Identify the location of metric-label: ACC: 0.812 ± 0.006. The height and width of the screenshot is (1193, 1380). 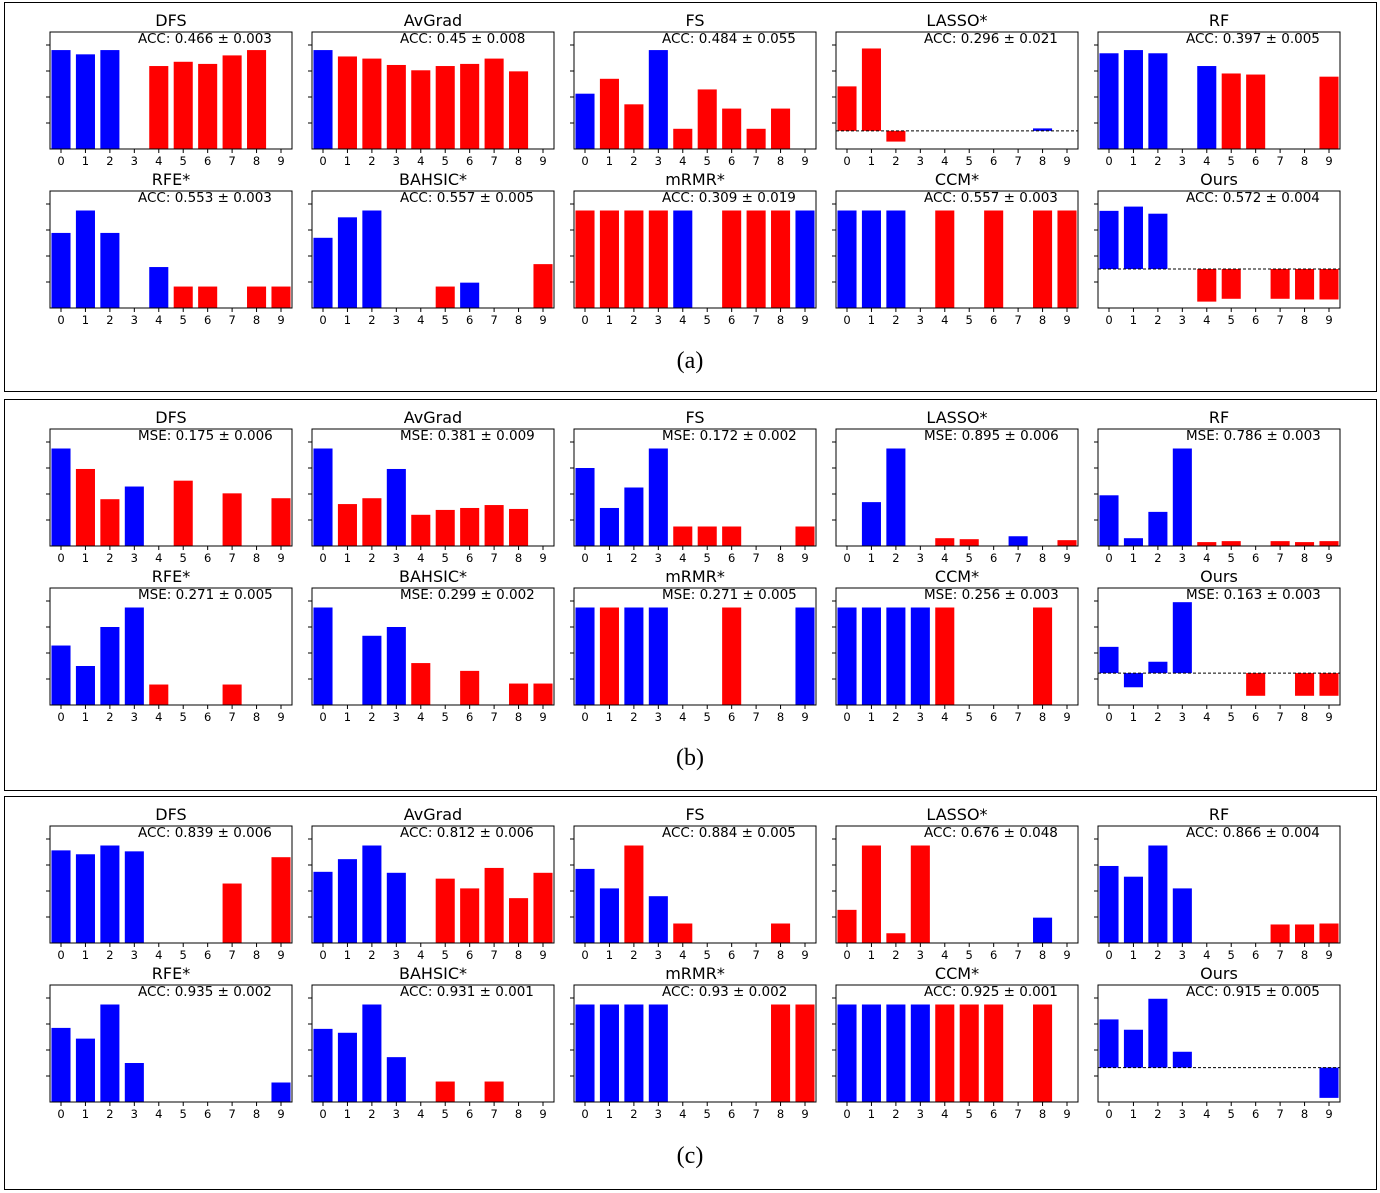
(467, 833).